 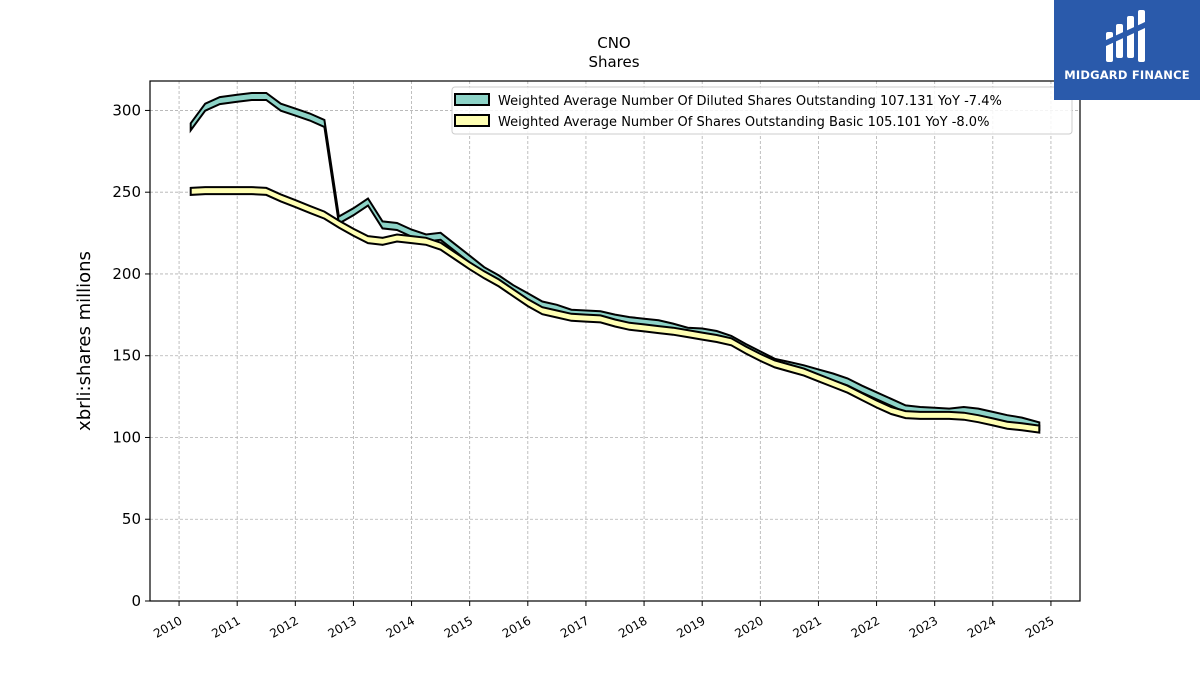 What do you see at coordinates (472, 99) in the screenshot?
I see `legend-swatch-diluted` at bounding box center [472, 99].